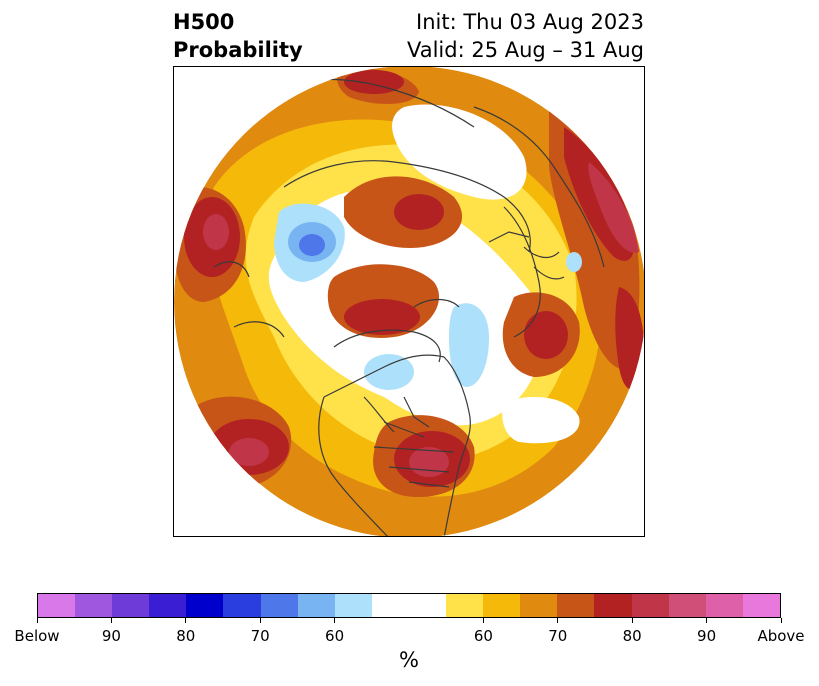 This screenshot has height=686, width=819. Describe the element at coordinates (419, 212) in the screenshot. I see `anomaly-siberia-core` at that location.